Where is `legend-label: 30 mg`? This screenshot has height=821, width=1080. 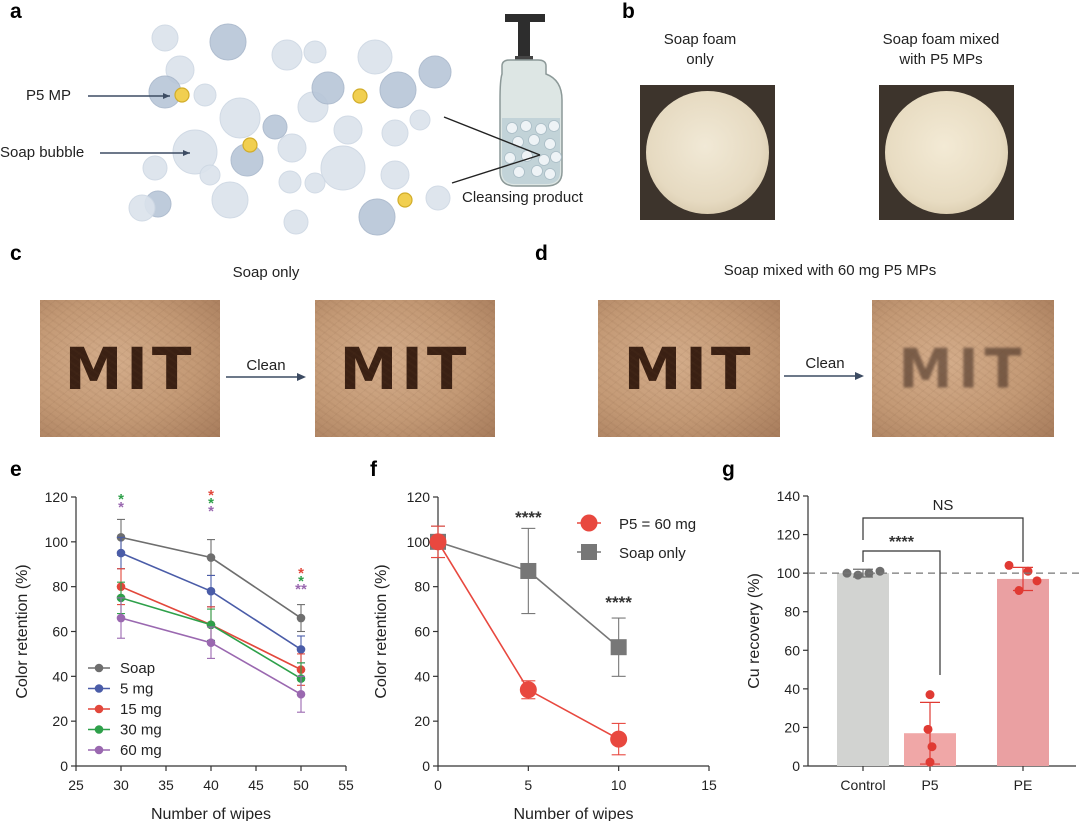
legend-label: 30 mg is located at coordinates (141, 730).